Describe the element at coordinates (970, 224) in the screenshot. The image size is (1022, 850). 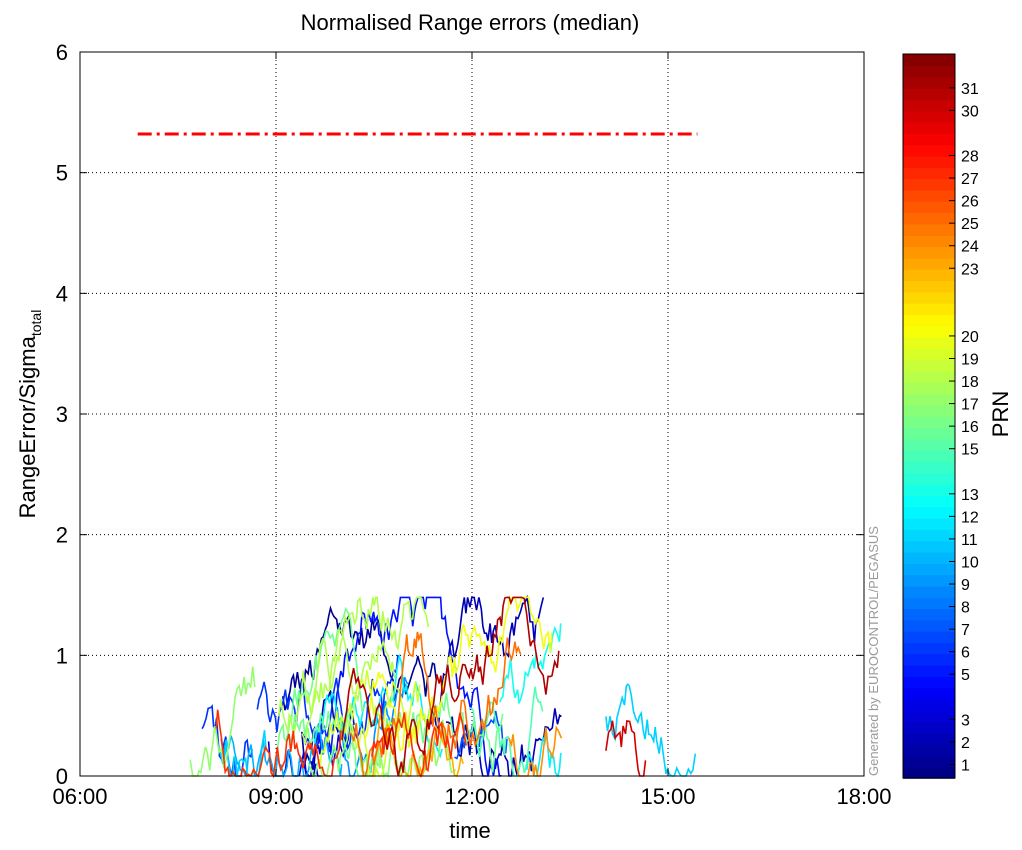
I see `colorbar-tick-label: 25` at that location.